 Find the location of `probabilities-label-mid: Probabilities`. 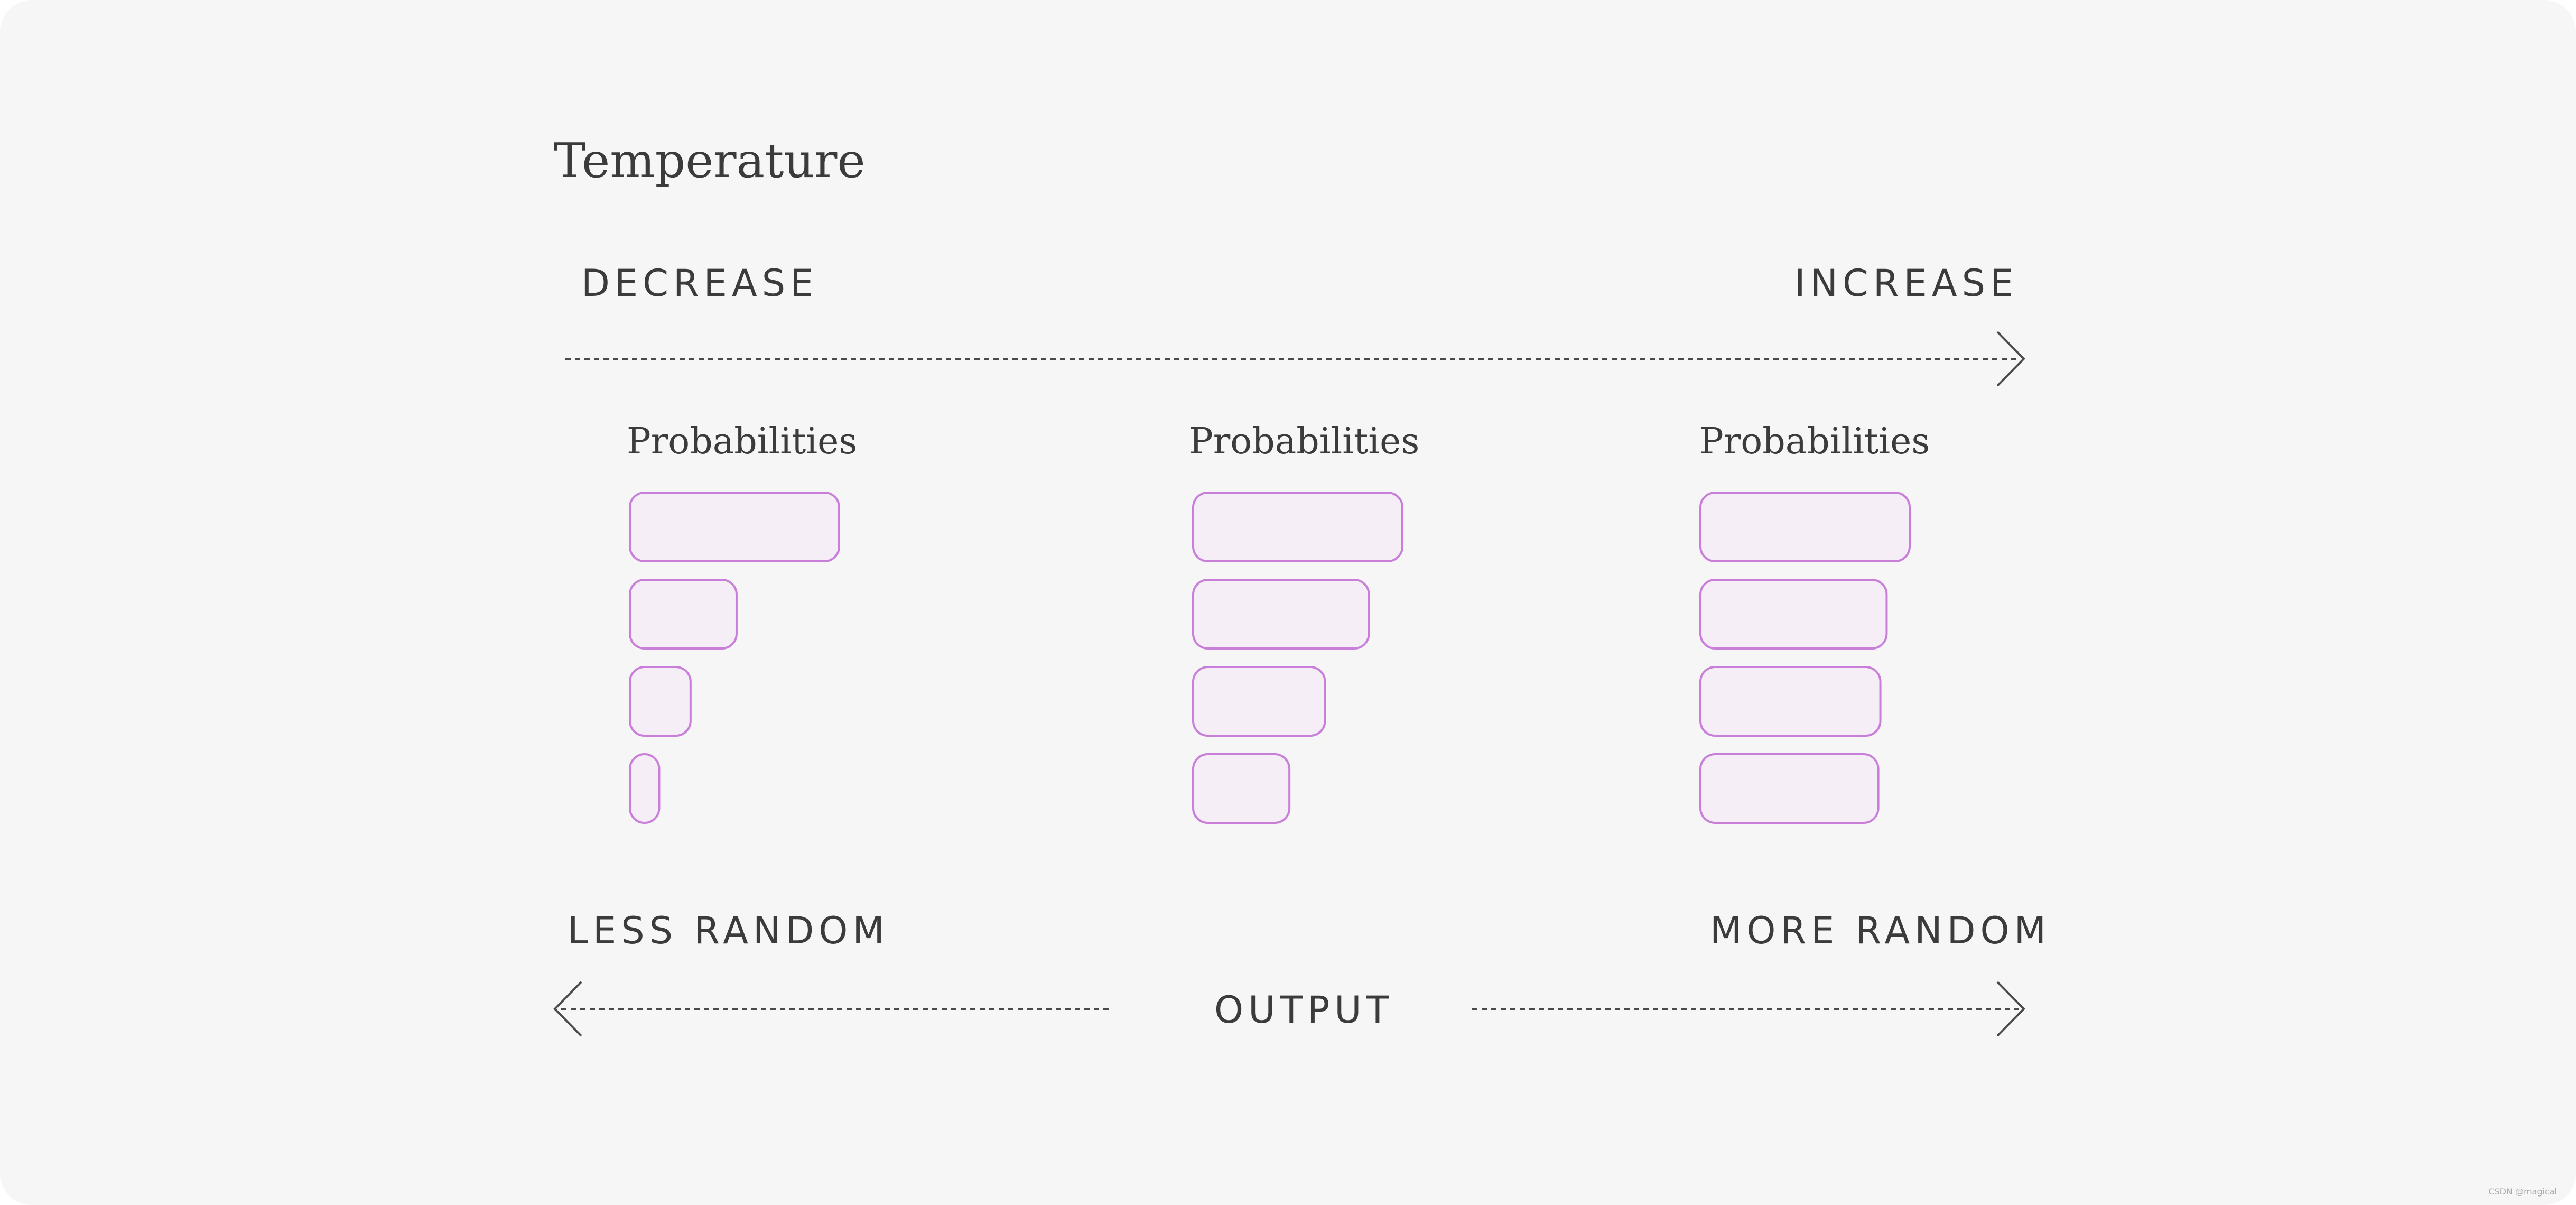

probabilities-label-mid: Probabilities is located at coordinates (1304, 441).